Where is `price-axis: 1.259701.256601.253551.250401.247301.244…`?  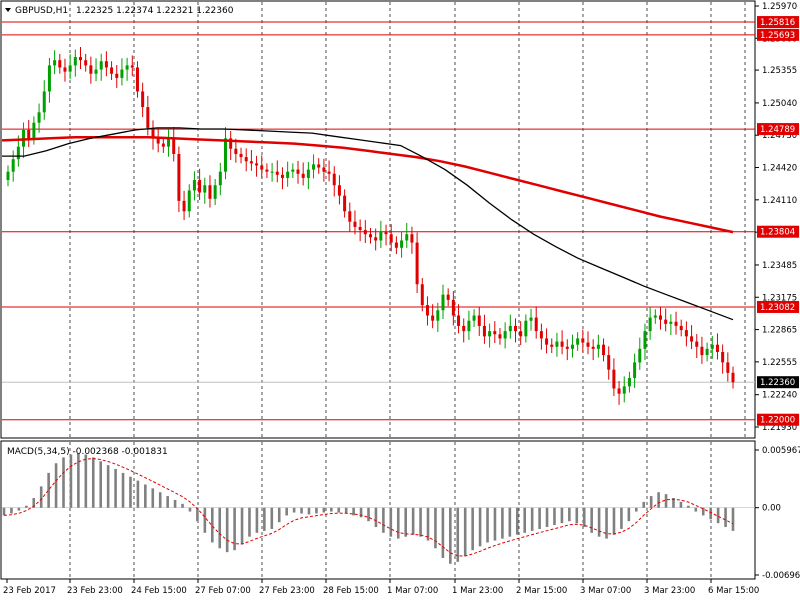
price-axis: 1.259701.256601.253551.250401.247301.244… is located at coordinates (776, 217).